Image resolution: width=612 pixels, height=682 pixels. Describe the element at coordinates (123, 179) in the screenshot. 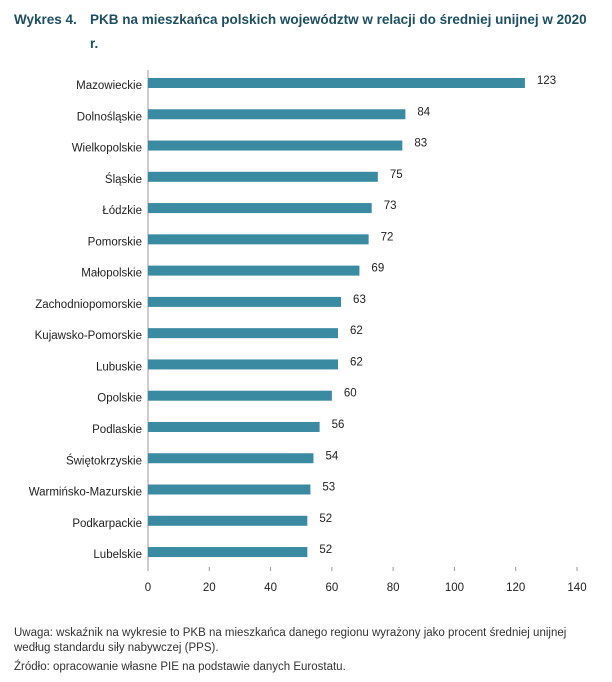

I see `y-tick-label: Śląskie` at that location.